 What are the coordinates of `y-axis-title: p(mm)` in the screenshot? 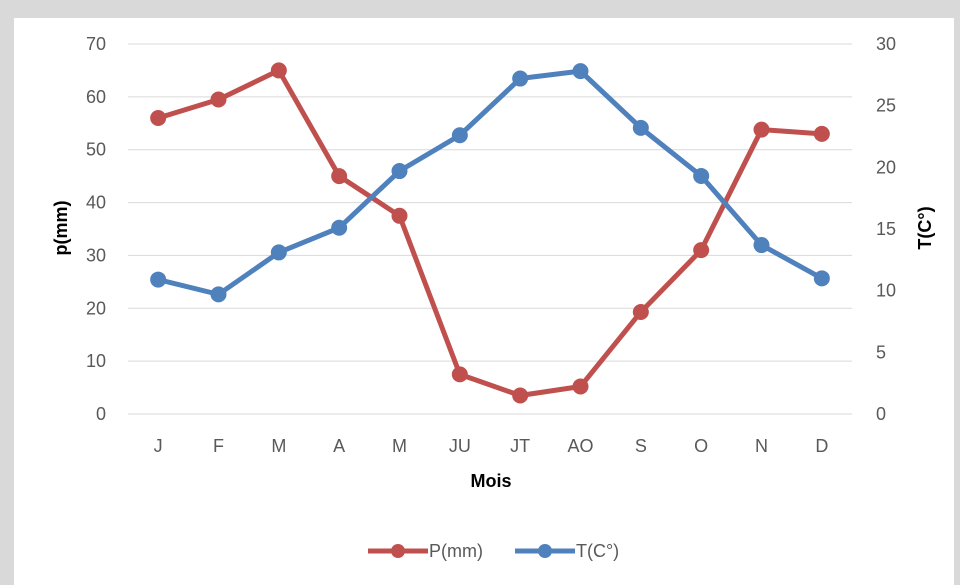 It's located at (61, 228).